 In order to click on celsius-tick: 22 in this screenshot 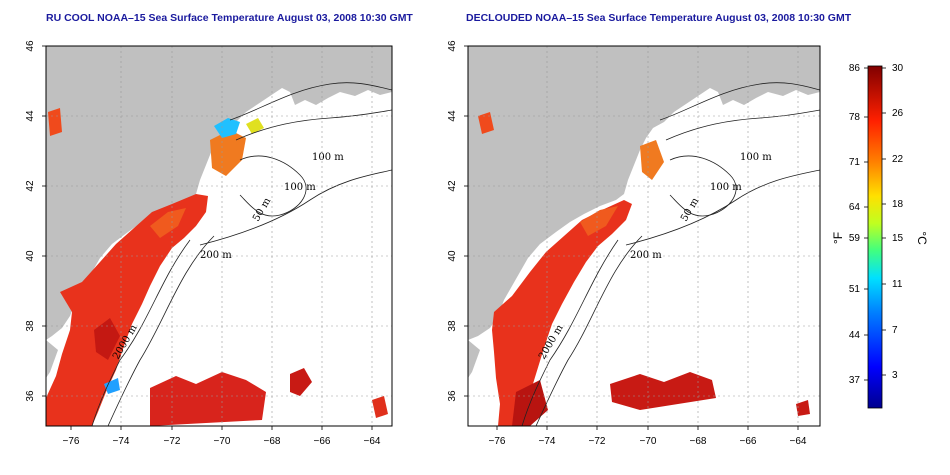, I will do `click(898, 159)`.